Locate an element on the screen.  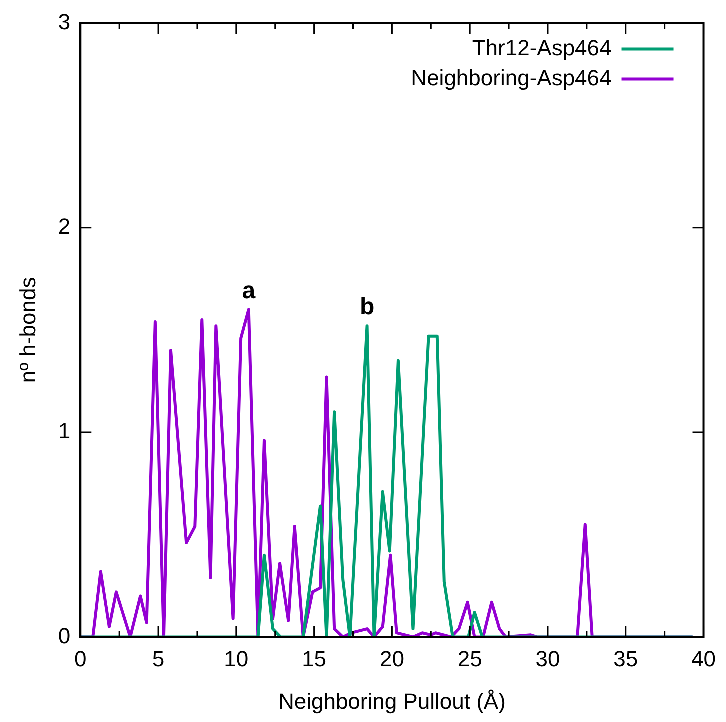
annotation: b is located at coordinates (367, 307).